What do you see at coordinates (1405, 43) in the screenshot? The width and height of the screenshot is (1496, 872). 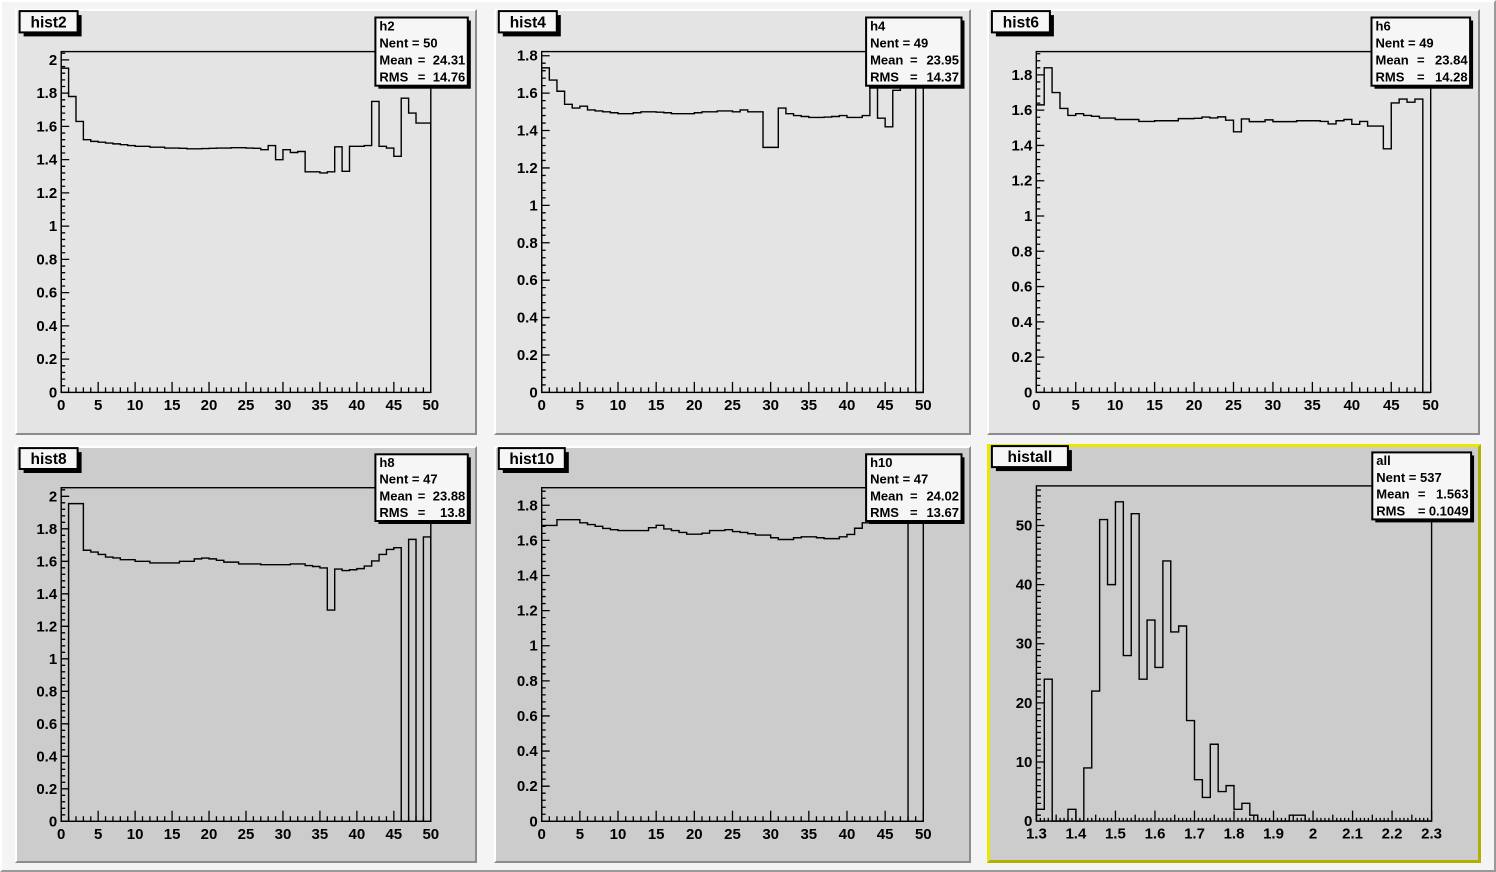 I see `svg-text: Nent = 49` at bounding box center [1405, 43].